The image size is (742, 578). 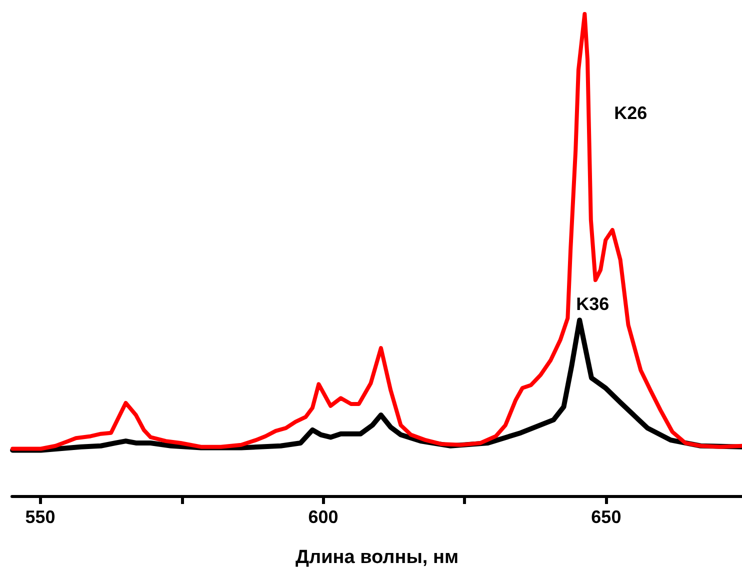 I want to click on x-tick-label: 650, so click(x=606, y=517).